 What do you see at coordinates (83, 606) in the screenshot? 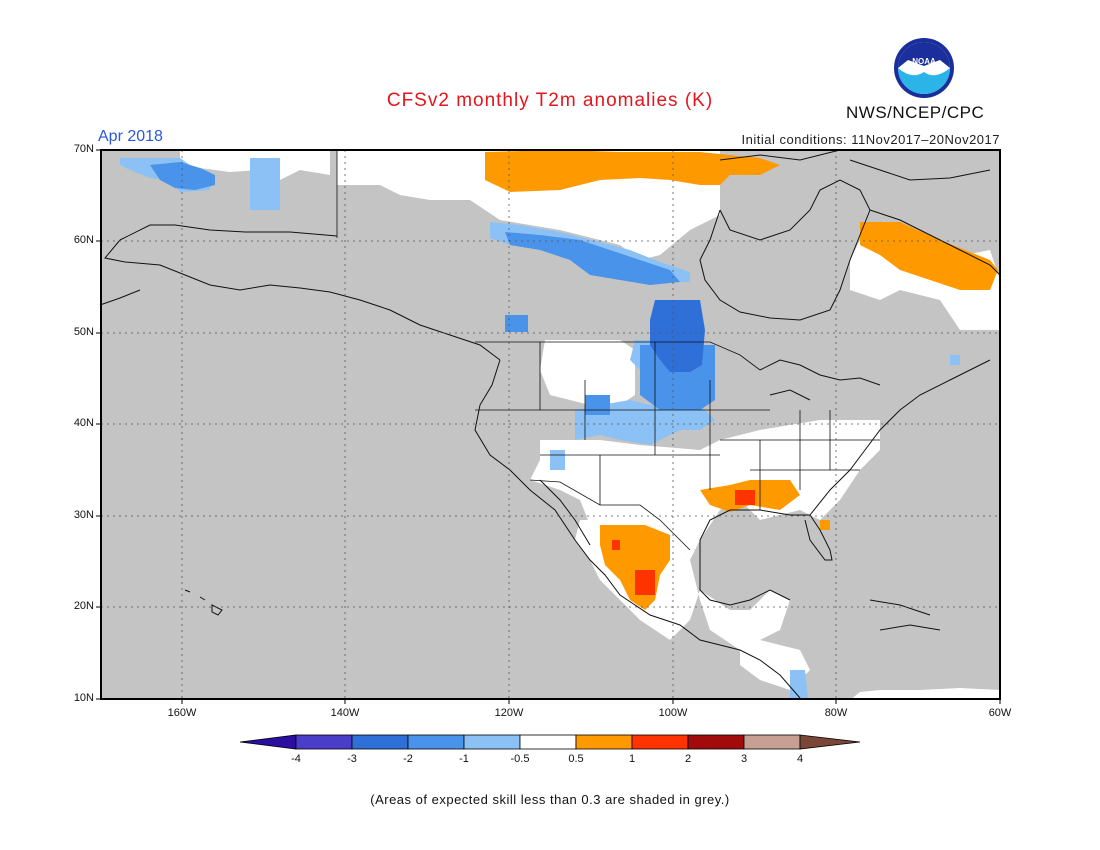
I see `lat-label: 20N` at bounding box center [83, 606].